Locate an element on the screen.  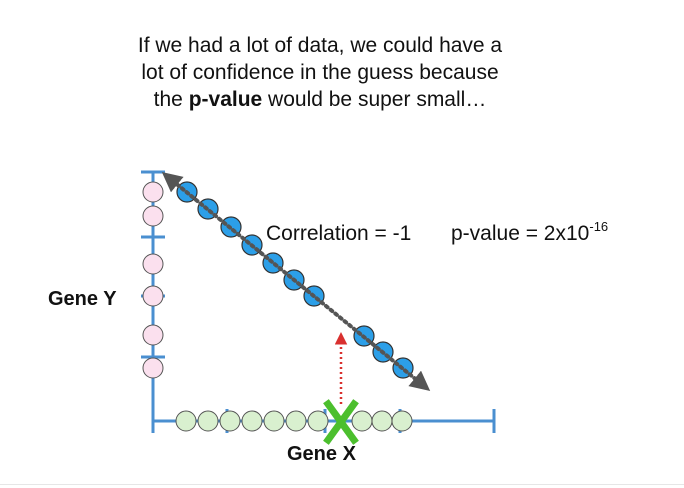
caption-line-1: If we had a lot of data, we could have a is located at coordinates (320, 45).